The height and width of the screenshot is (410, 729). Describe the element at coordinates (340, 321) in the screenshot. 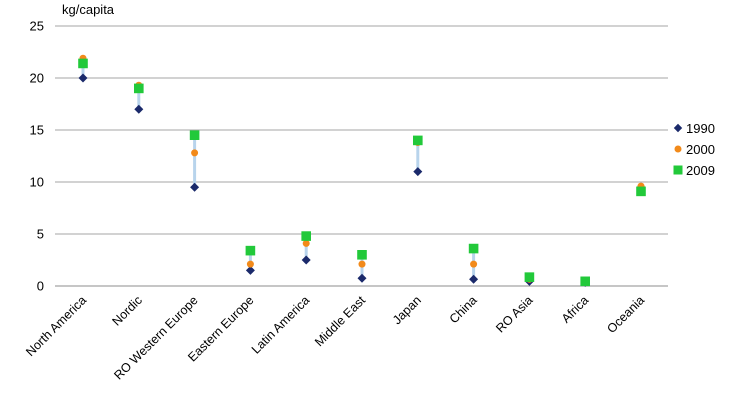

I see `x-tick-label: Middle East` at that location.